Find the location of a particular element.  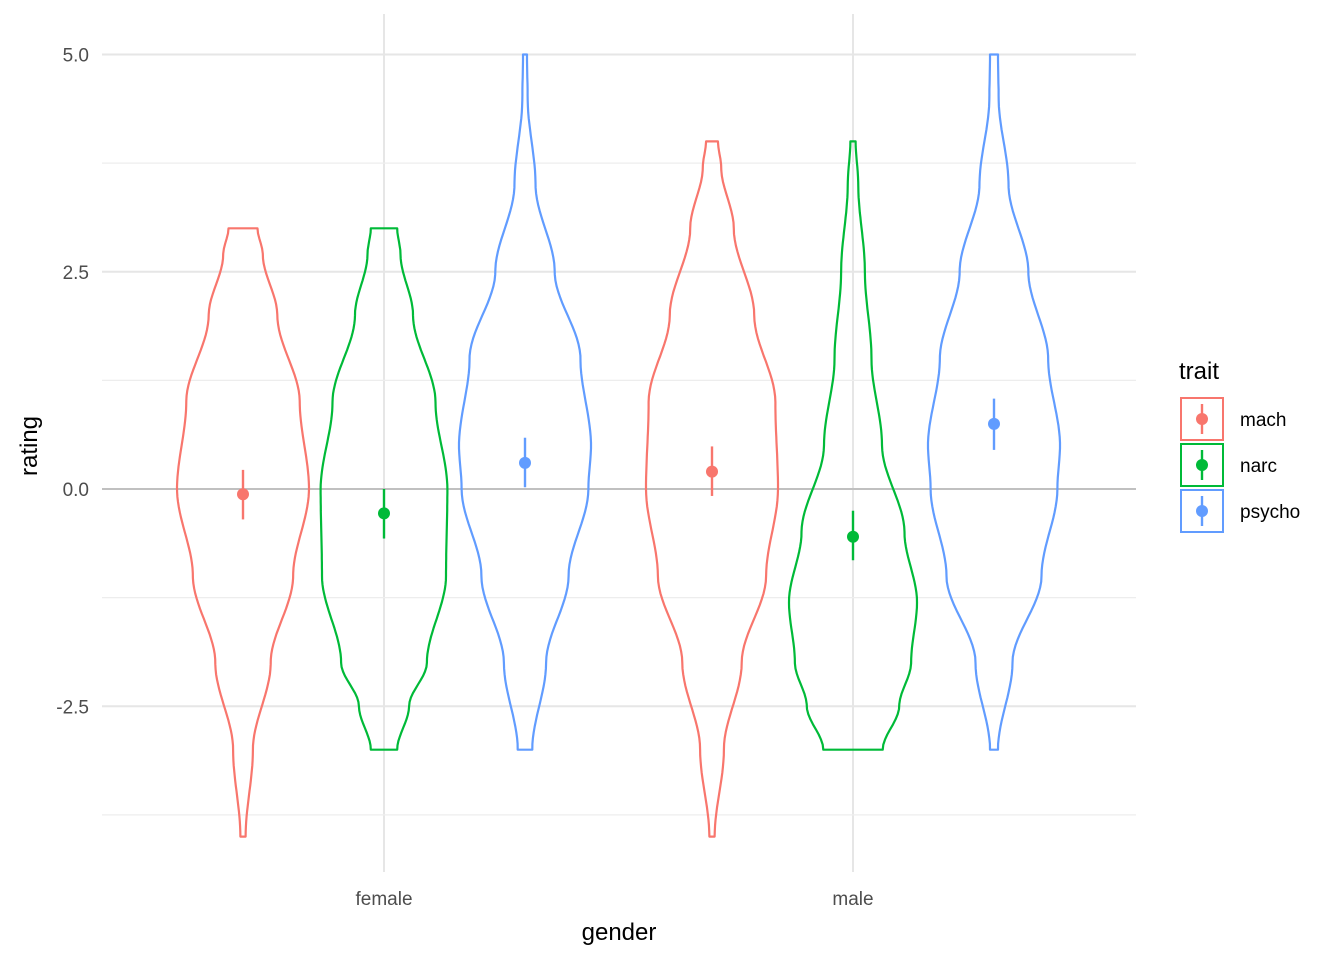

mean-point-mach-male is located at coordinates (712, 471).